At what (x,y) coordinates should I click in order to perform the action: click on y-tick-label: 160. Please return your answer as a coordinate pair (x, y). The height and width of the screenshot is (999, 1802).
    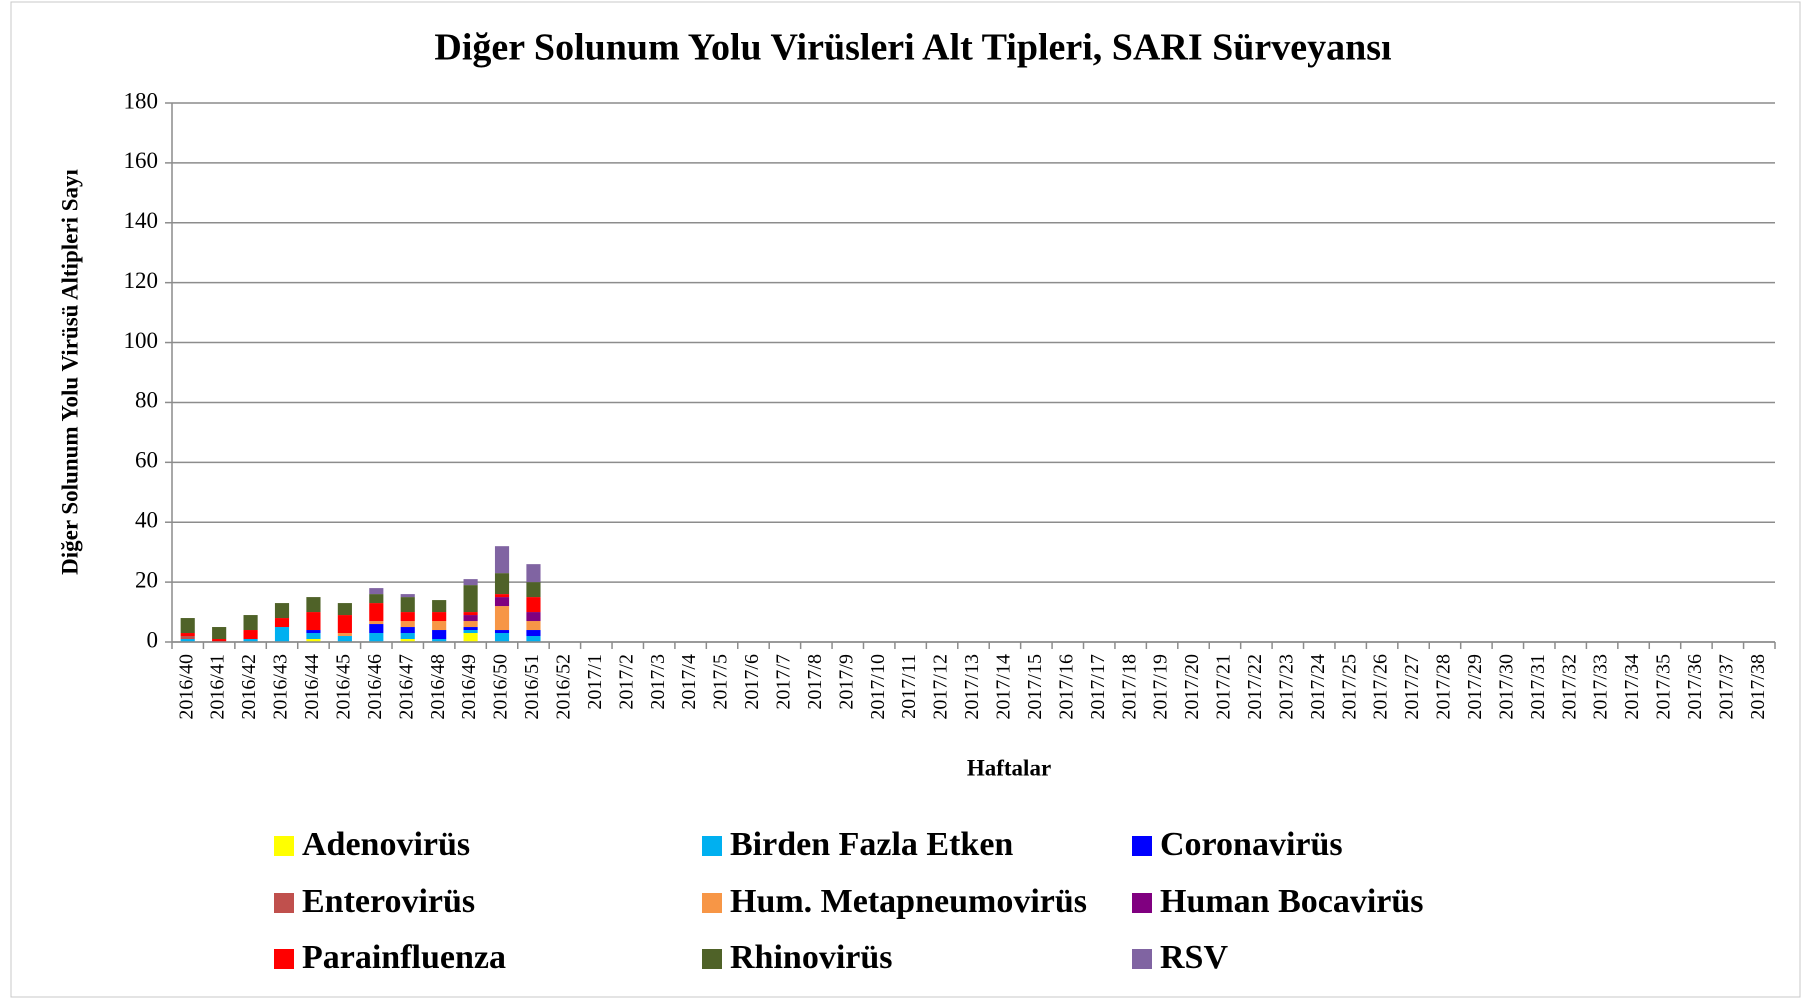
    Looking at the image, I should click on (141, 160).